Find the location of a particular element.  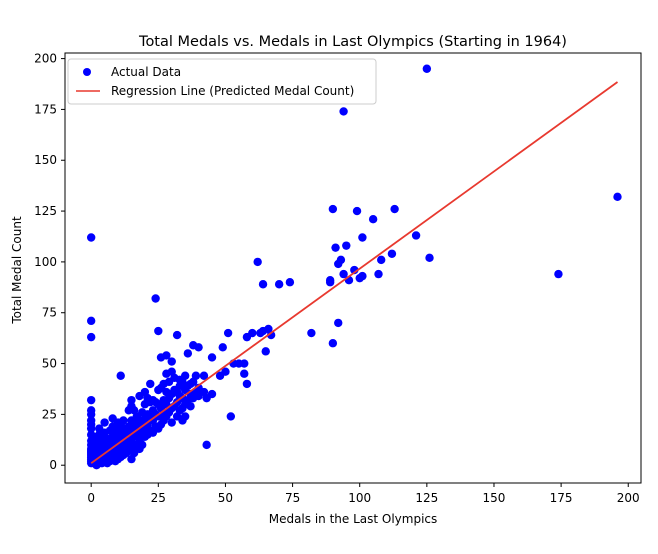

y-tick-label: 125 is located at coordinates (45, 211).